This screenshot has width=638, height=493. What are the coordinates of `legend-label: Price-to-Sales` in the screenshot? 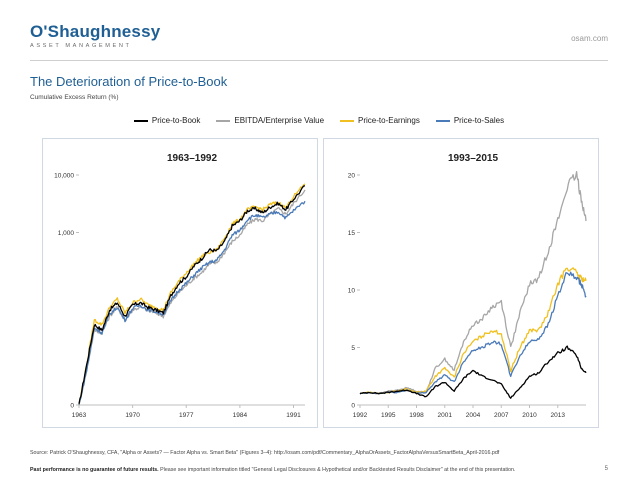 It's located at (479, 120).